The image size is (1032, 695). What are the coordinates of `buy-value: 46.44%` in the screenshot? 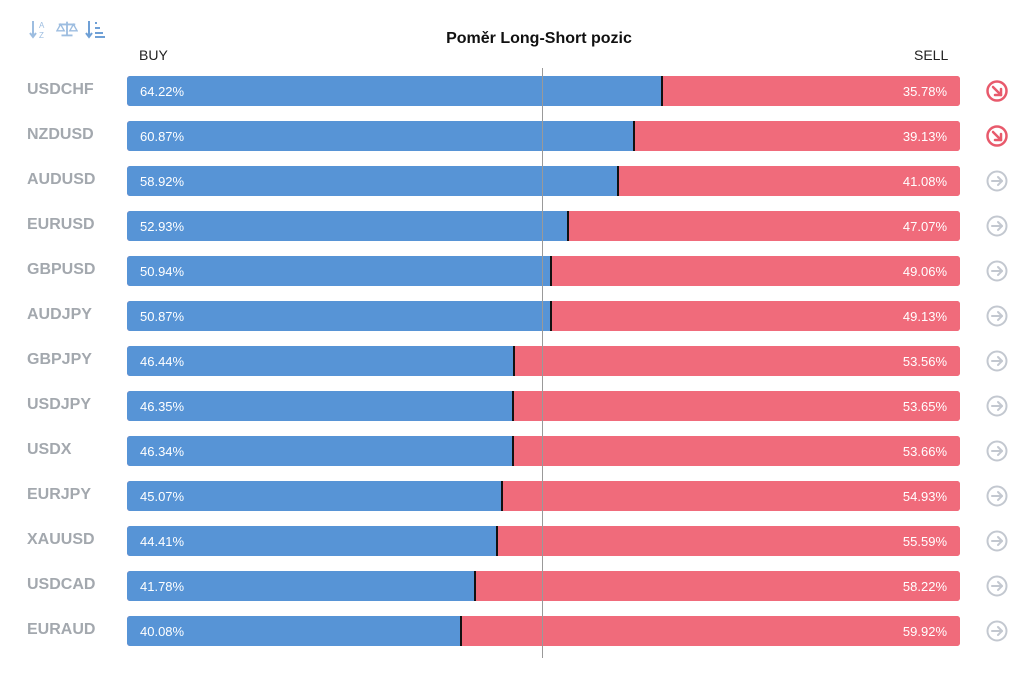 It's located at (162, 361).